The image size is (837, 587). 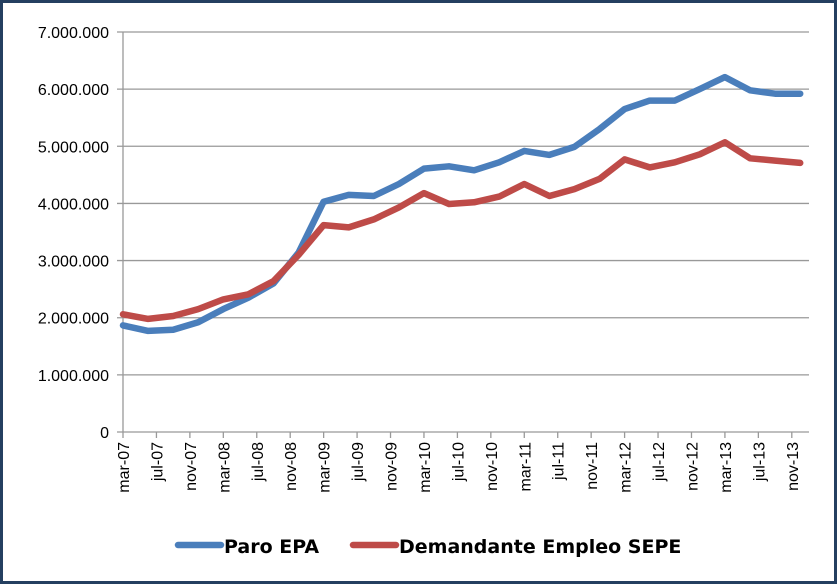 I want to click on x-tick-label: nov-11, so click(x=592, y=466).